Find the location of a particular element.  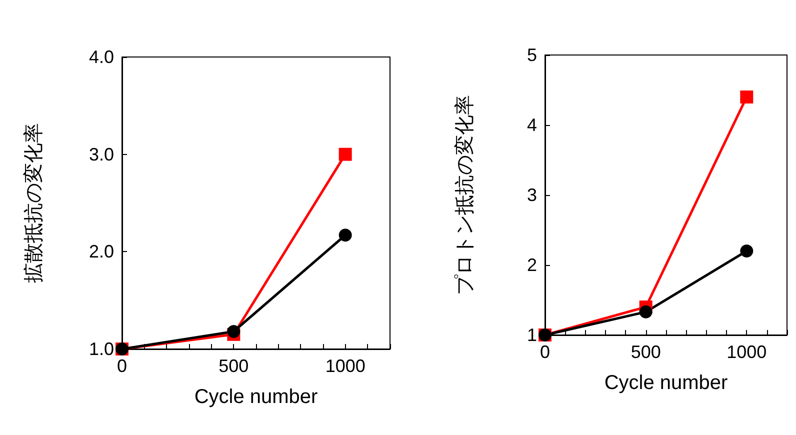

y-tick-label: 1 is located at coordinates (531, 335).